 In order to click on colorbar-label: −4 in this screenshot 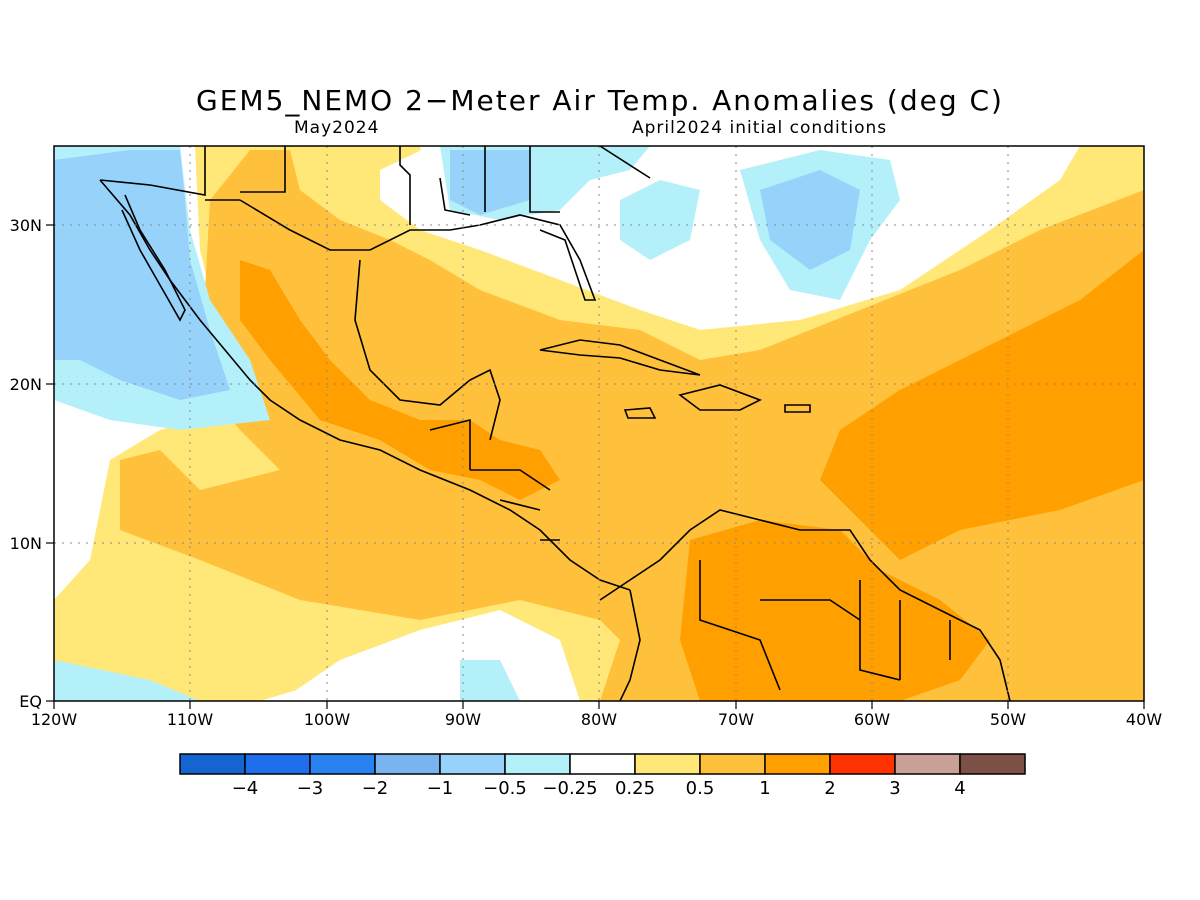, I will do `click(245, 788)`.